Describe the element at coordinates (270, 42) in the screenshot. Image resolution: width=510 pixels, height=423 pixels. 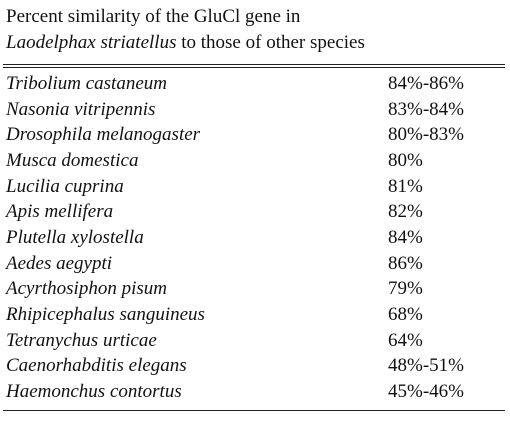
I see `caption-line-2-rest: to those of other species` at that location.